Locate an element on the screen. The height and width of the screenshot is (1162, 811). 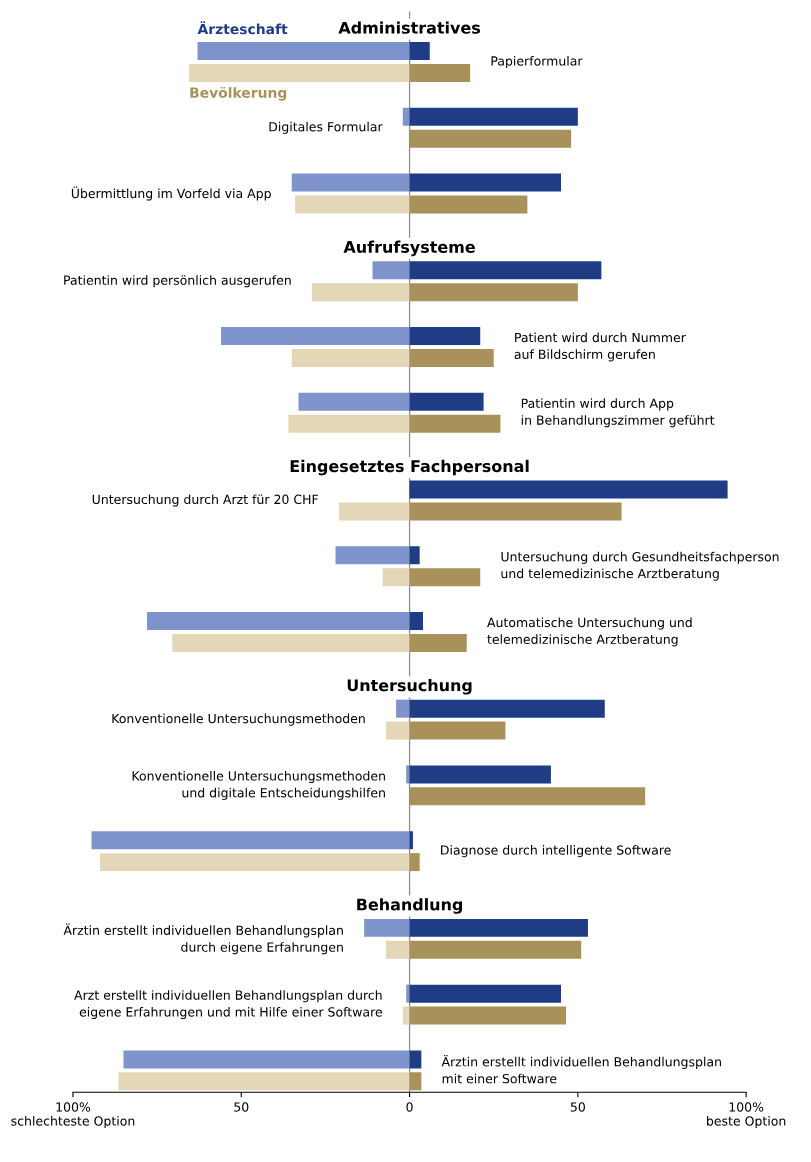
y-tick-label: Untersuchung durch Gesundheitsfachperson und telemedizinische Arztberatung is located at coordinates (640, 566).